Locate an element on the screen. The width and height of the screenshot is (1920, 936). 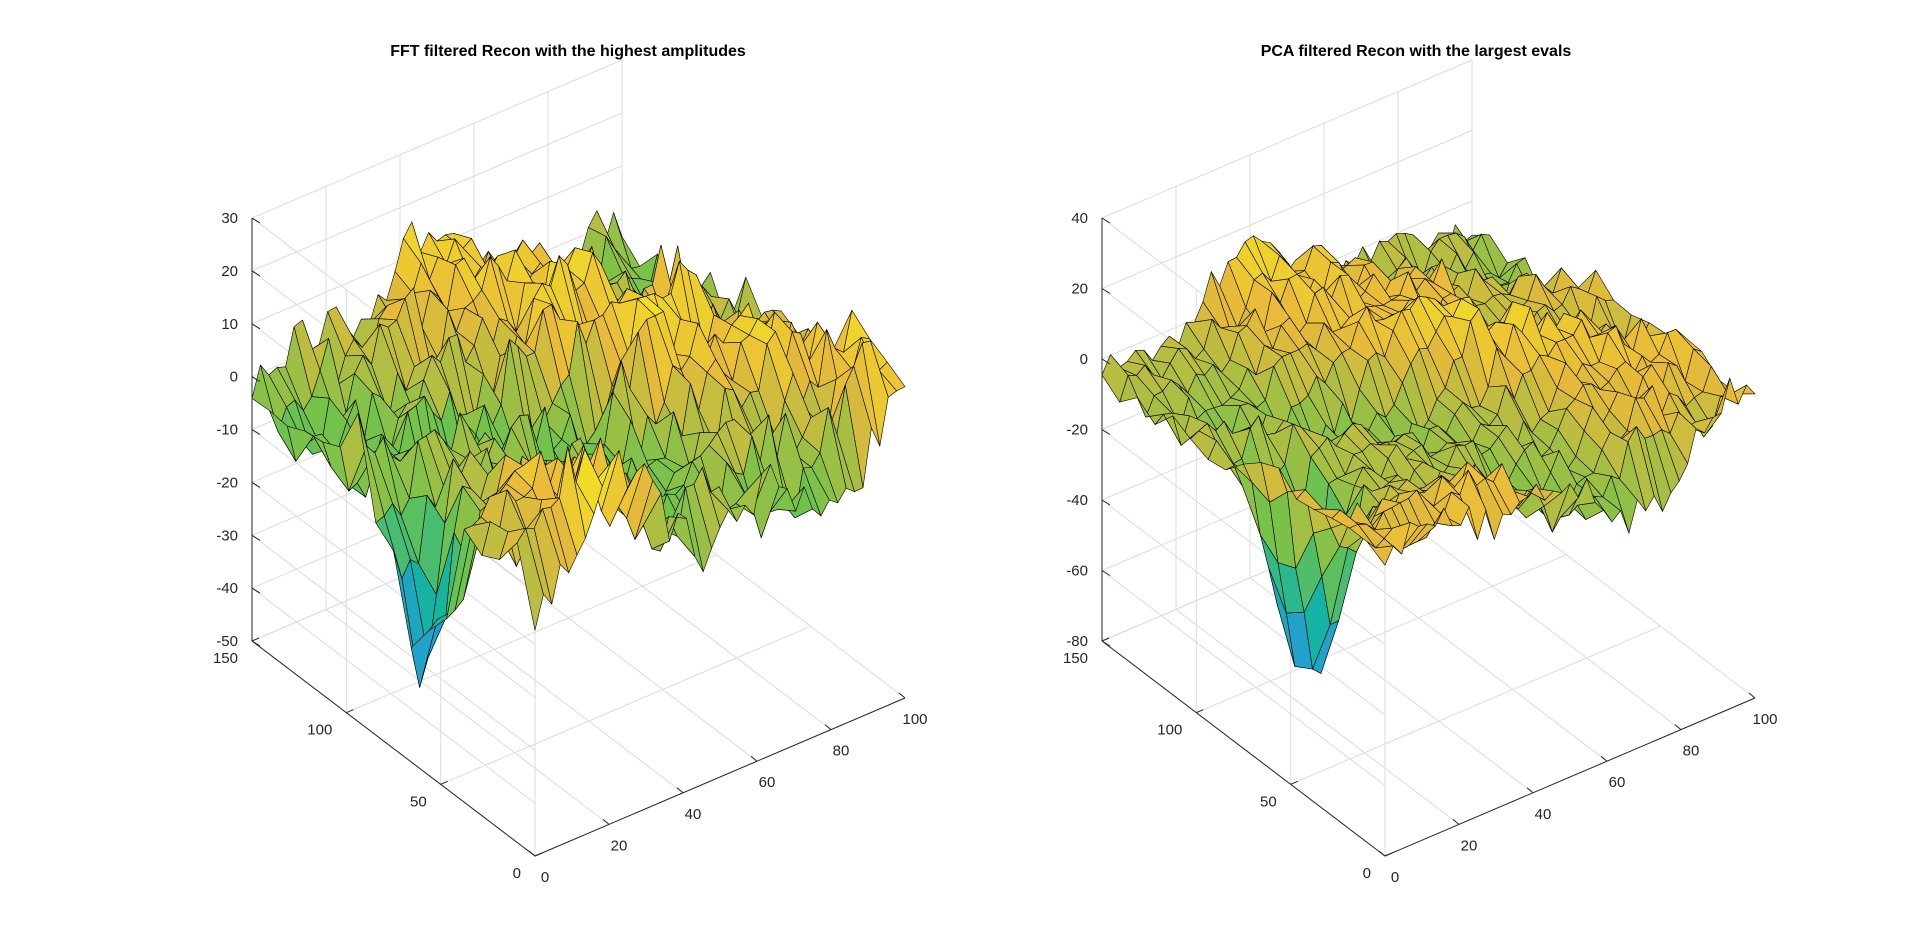
y-tick-label: 150 is located at coordinates (1075, 658).